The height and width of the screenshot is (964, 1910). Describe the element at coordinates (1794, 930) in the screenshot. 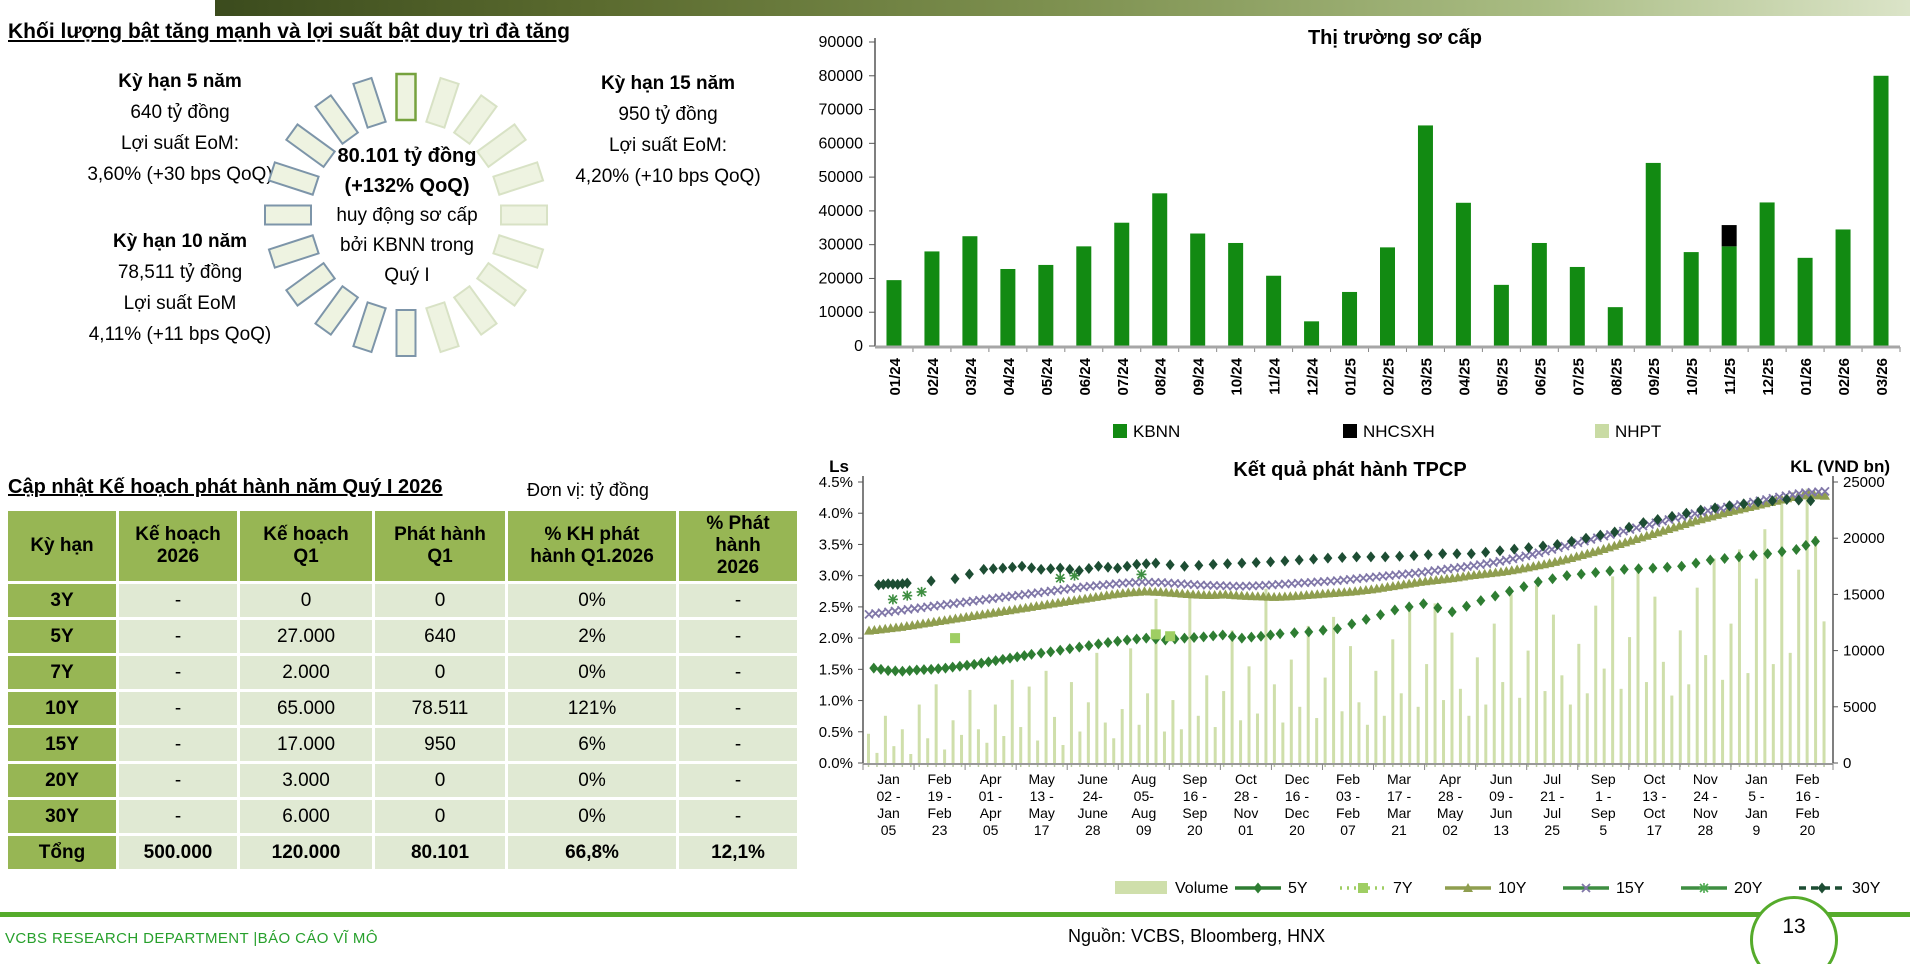

I see `page-number-badge: 13` at that location.